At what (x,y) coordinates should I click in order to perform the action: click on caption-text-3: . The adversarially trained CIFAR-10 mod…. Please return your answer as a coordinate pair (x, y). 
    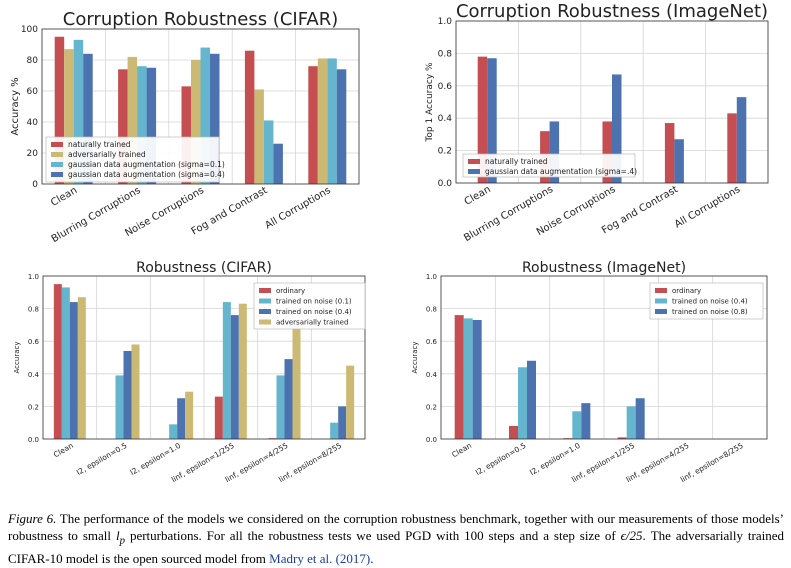
    Looking at the image, I should click on (396, 547).